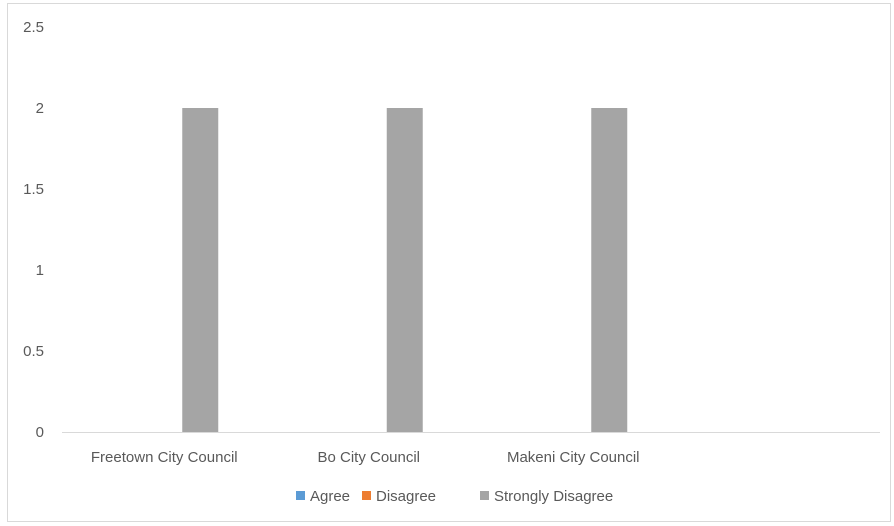 The image size is (894, 526). I want to click on y-tick-label: 1, so click(40, 270).